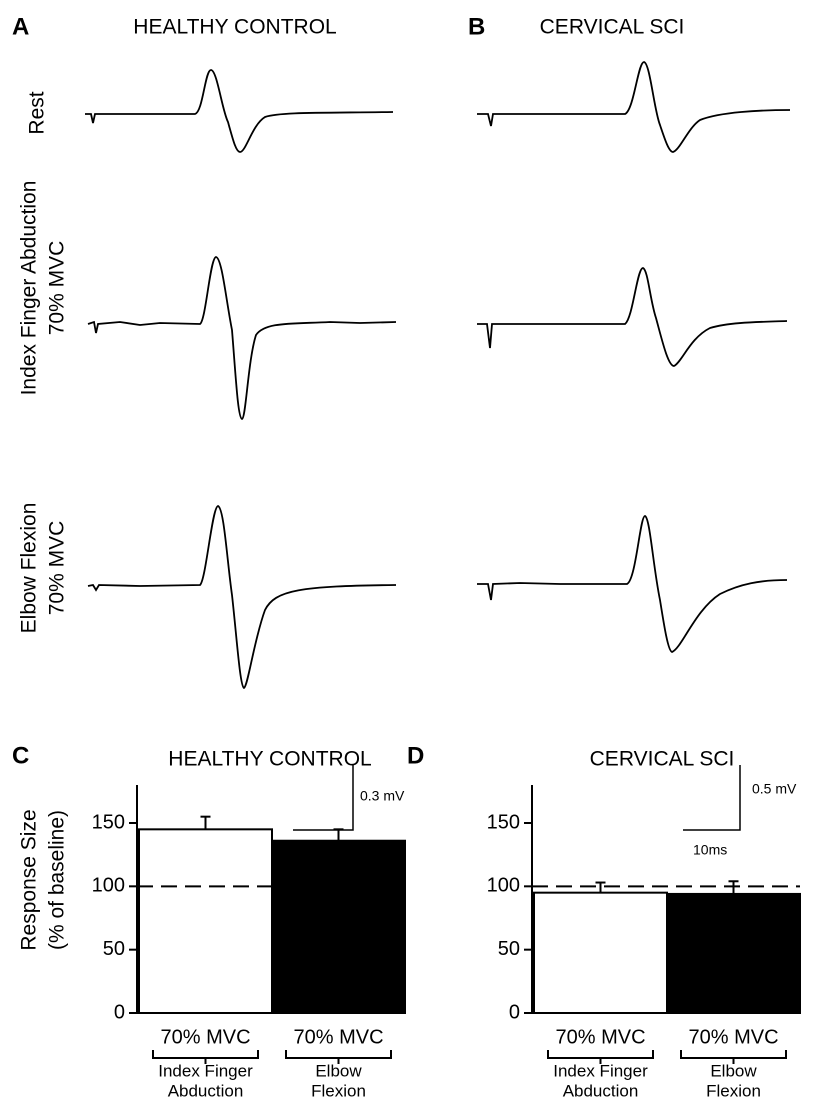  What do you see at coordinates (662, 759) in the screenshot?
I see `chart-title: CERVICAL SCI` at bounding box center [662, 759].